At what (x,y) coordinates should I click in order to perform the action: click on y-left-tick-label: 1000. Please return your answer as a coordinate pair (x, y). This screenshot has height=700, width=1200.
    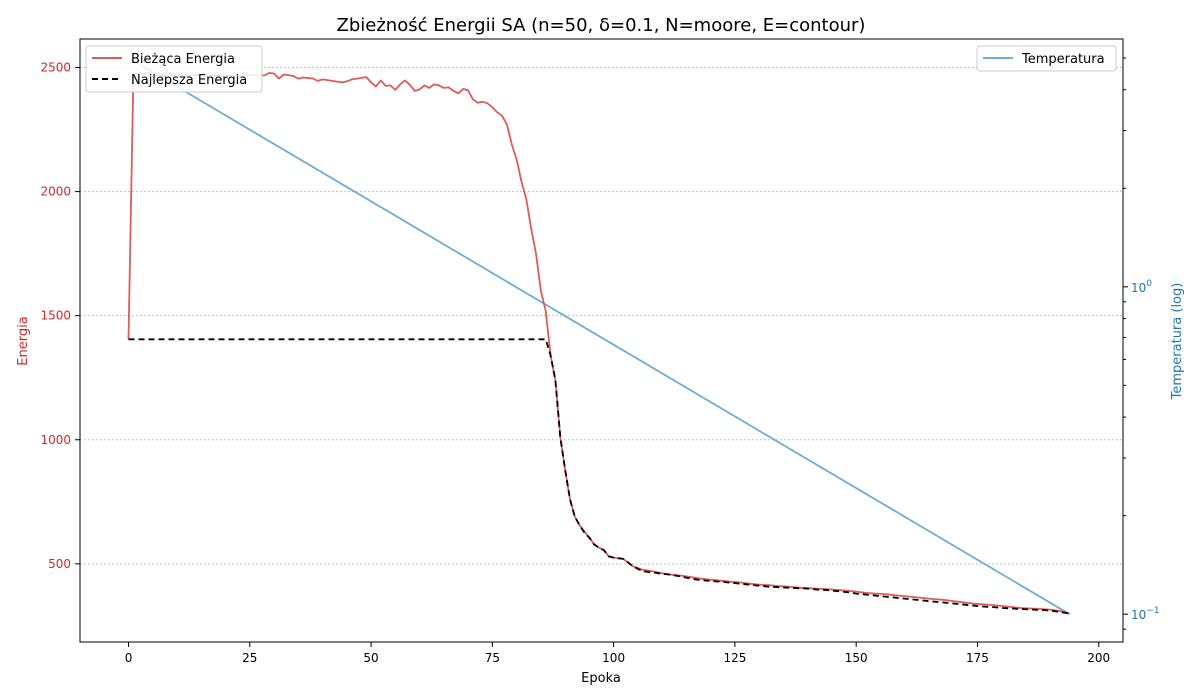
    Looking at the image, I should click on (55, 440).